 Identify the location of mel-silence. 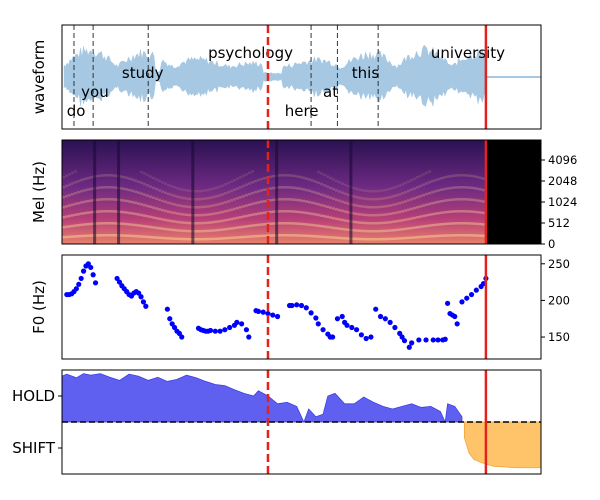
(513, 192).